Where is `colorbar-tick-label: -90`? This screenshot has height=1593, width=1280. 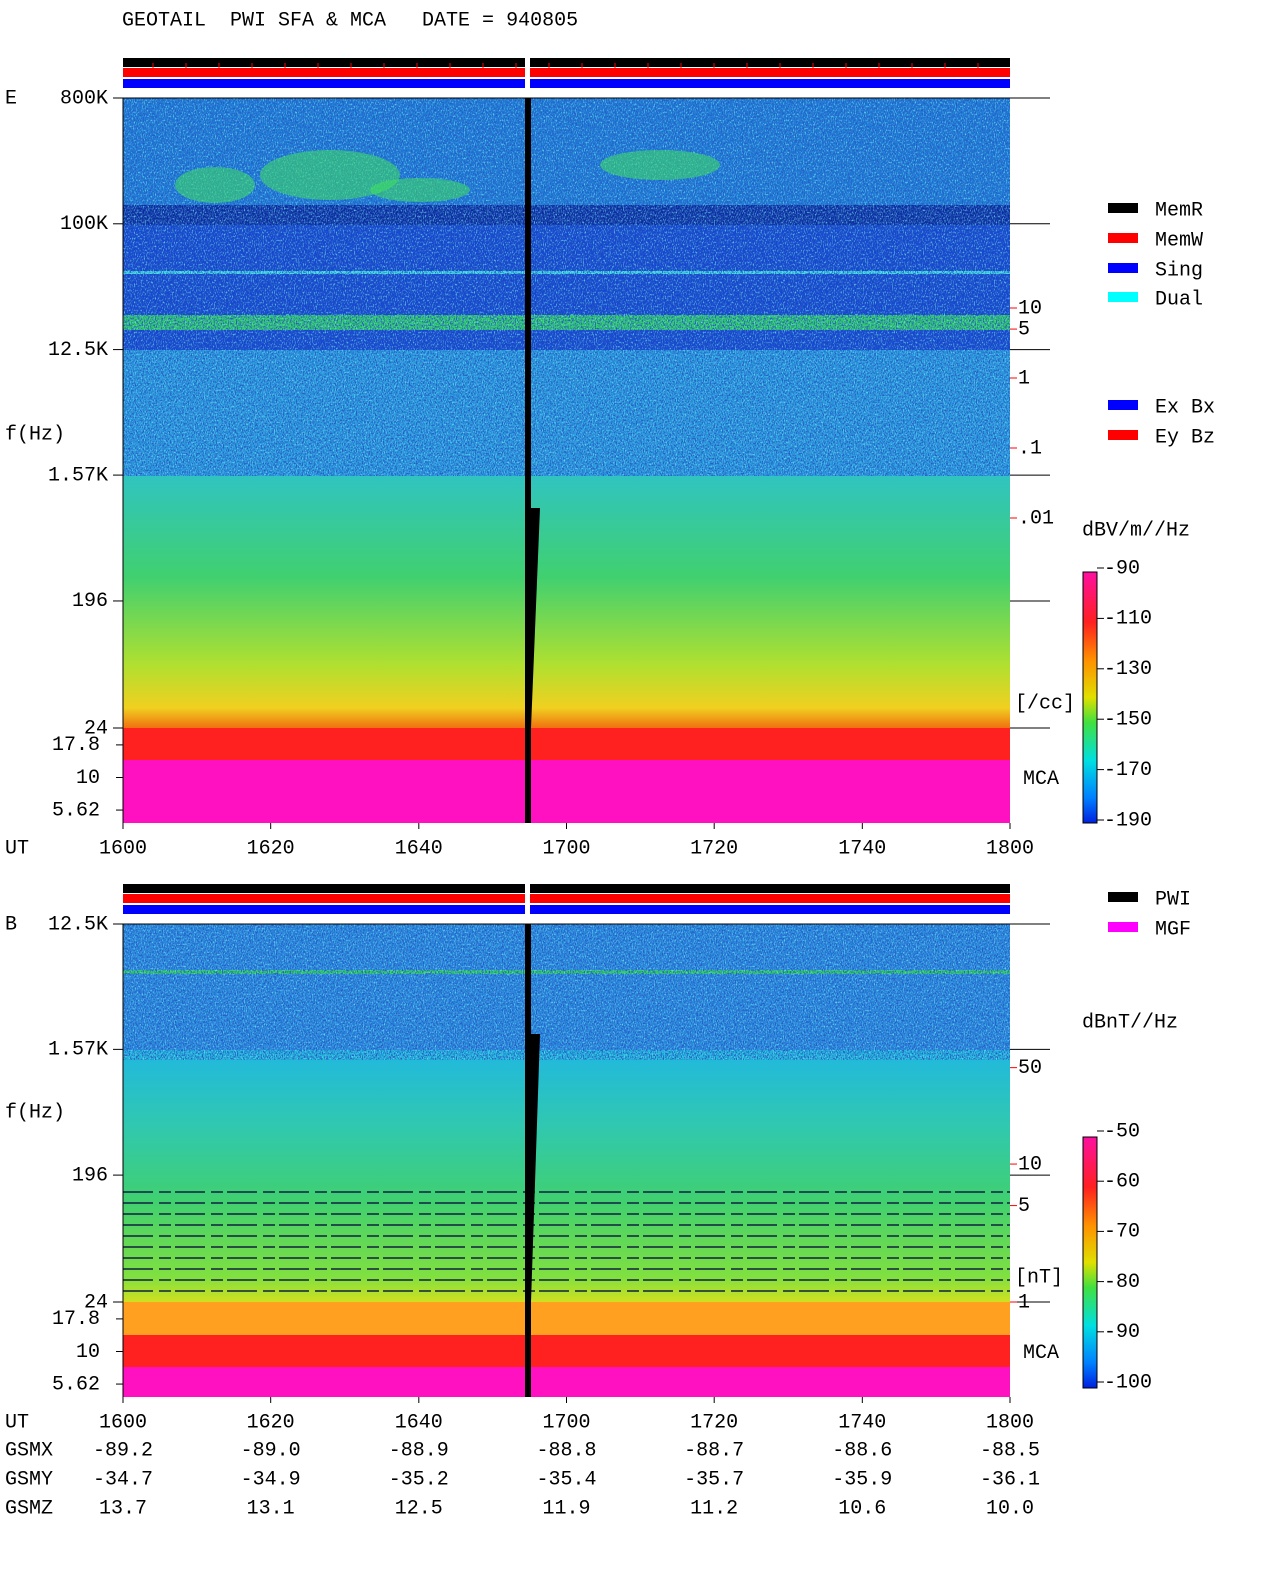
colorbar-tick-label: -90 is located at coordinates (1122, 1332).